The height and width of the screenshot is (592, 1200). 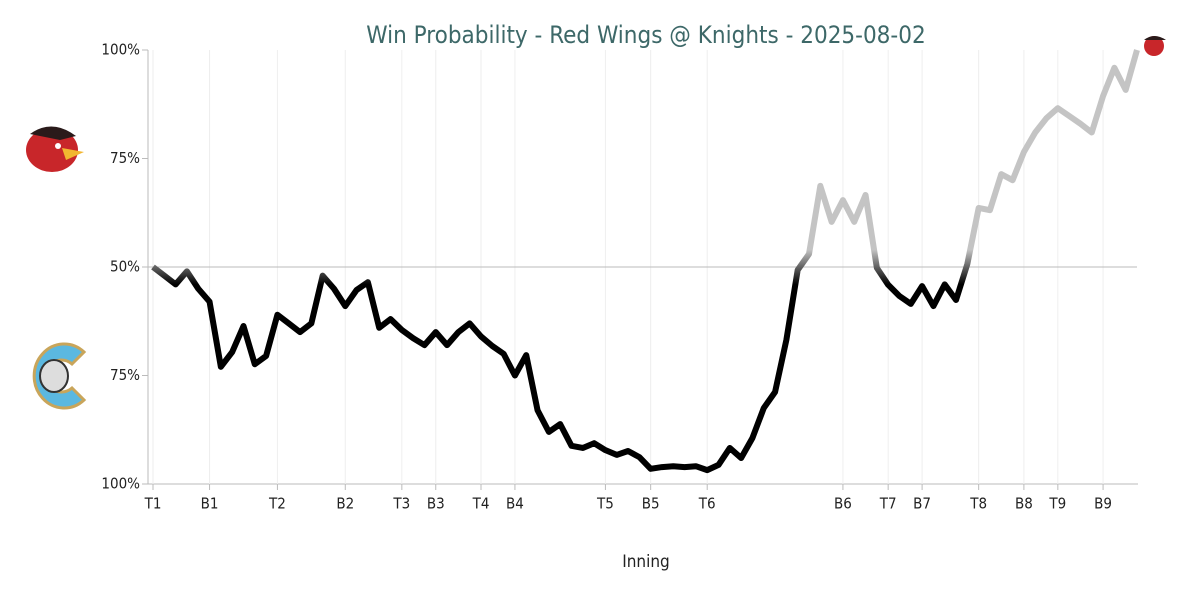 What do you see at coordinates (888, 504) in the screenshot?
I see `x-tick-label: T7` at bounding box center [888, 504].